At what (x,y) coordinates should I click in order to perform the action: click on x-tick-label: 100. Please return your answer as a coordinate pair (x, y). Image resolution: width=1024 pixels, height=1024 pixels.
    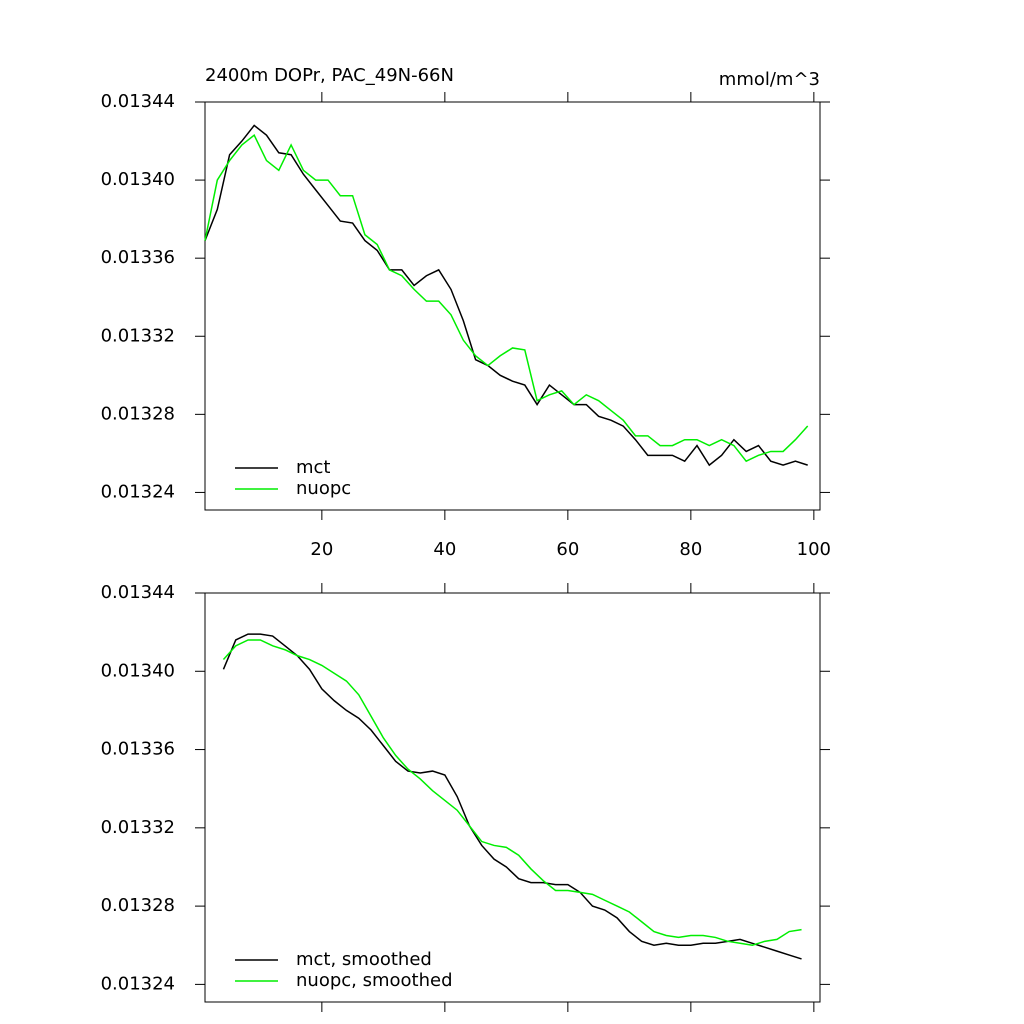
    Looking at the image, I should click on (814, 549).